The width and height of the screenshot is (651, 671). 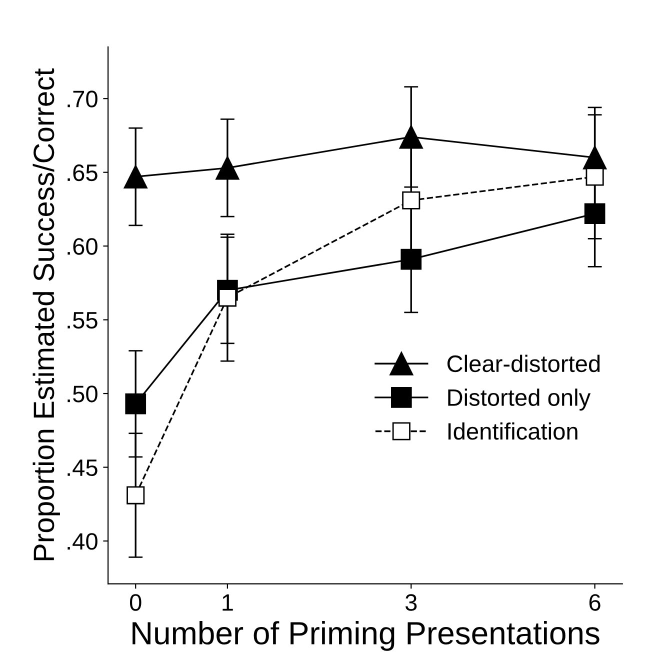 I want to click on x-tick-label: 3, so click(x=411, y=602).